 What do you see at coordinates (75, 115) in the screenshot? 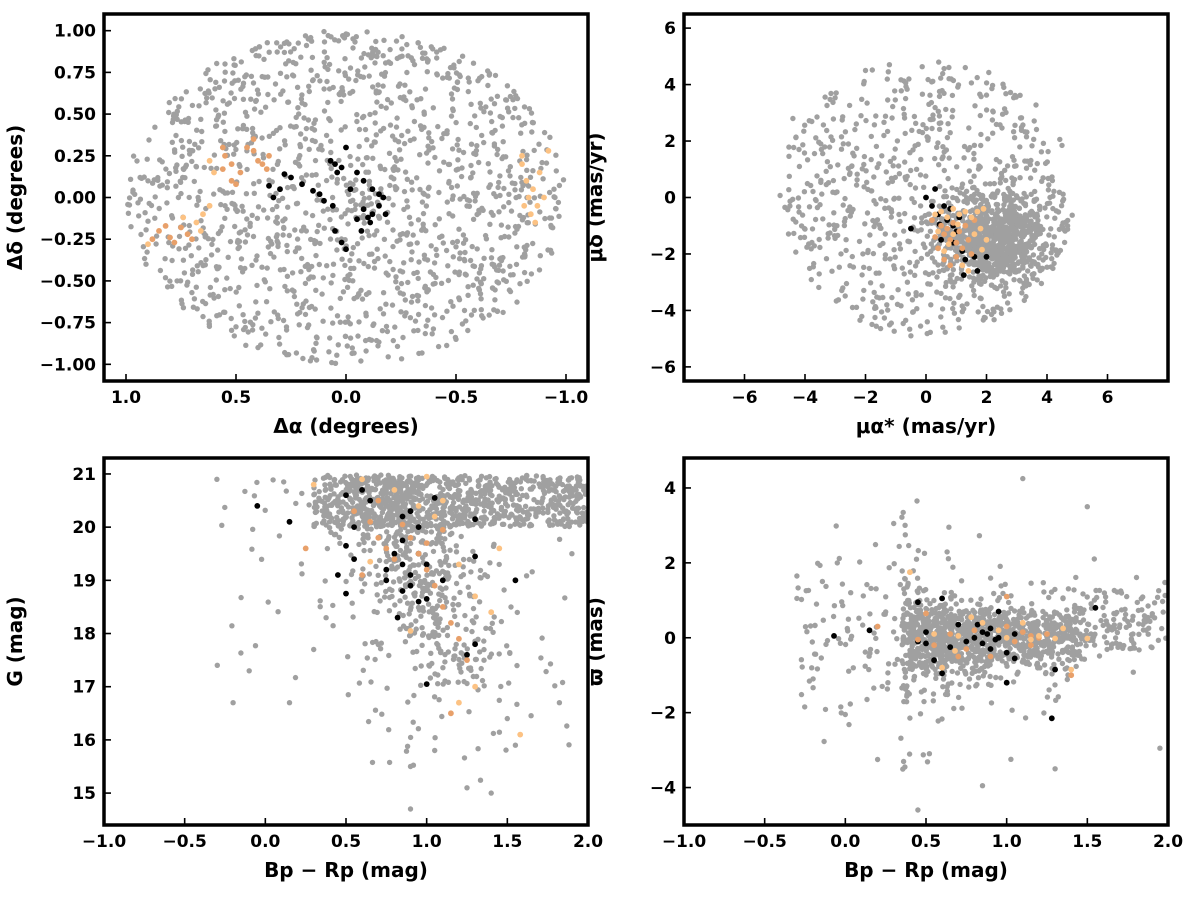
I see `y-tick-label: 0.50` at bounding box center [75, 115].